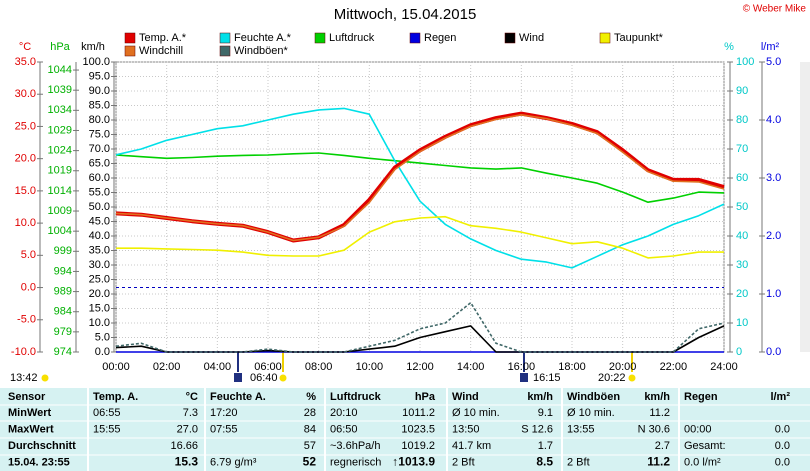 The height and width of the screenshot is (471, 810). Describe the element at coordinates (770, 47) in the screenshot. I see `axis-title: l/m²` at that location.